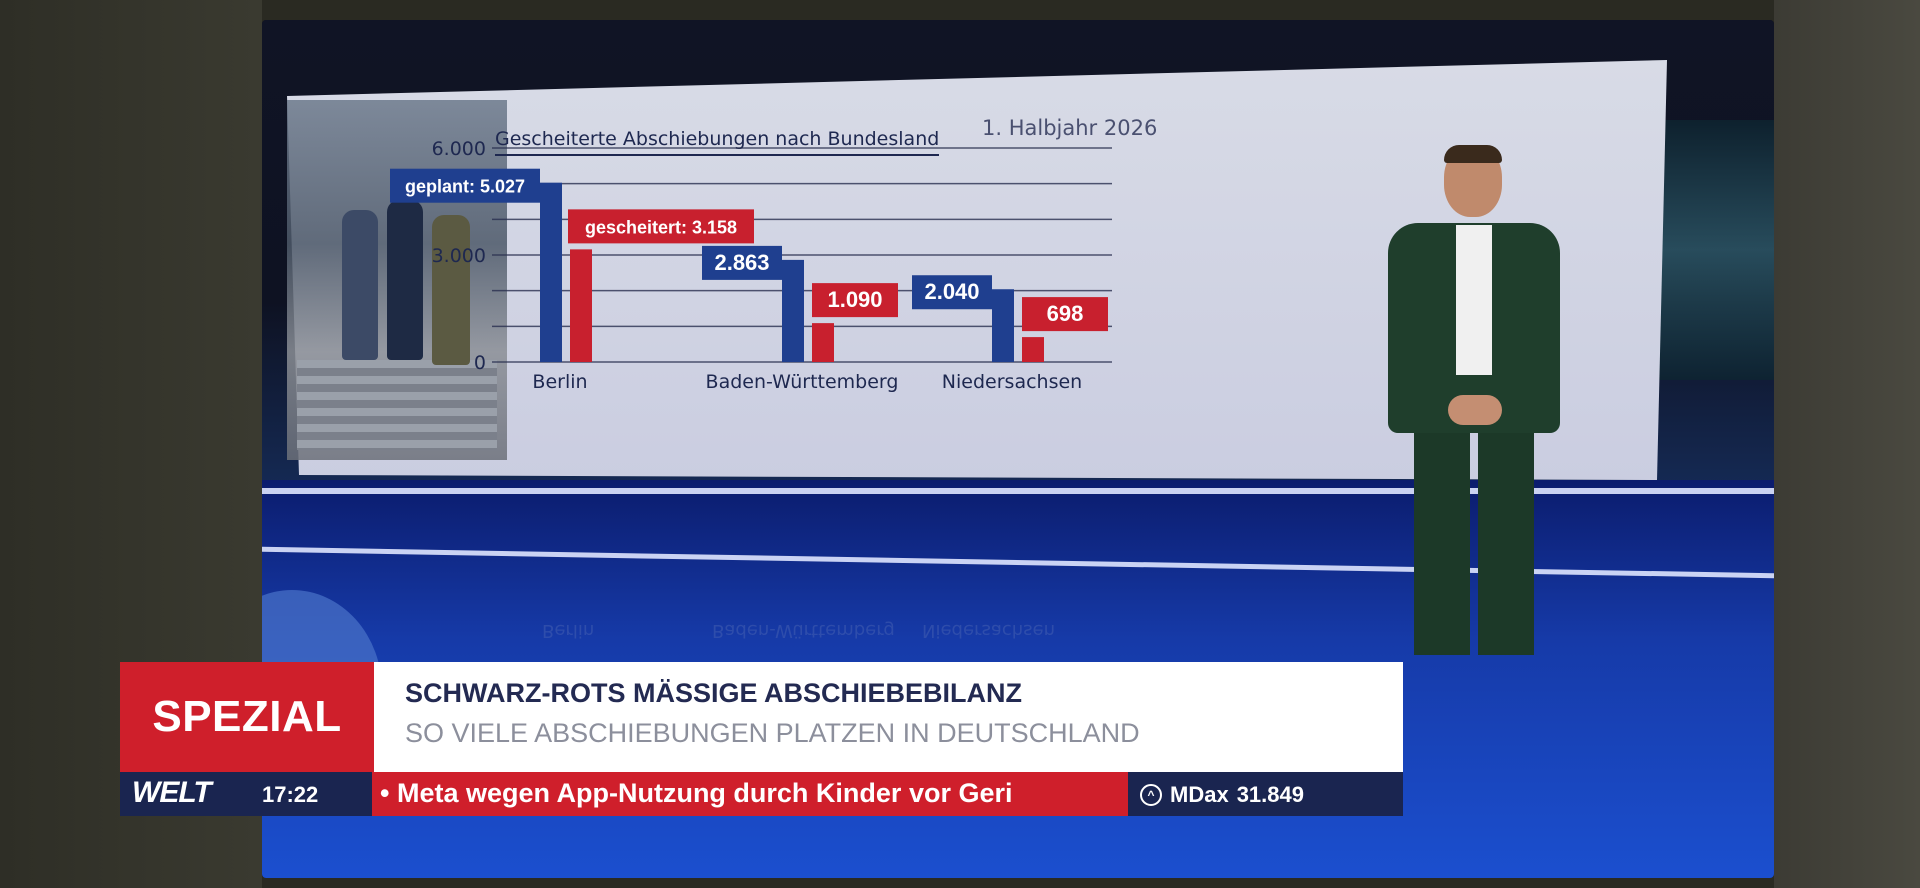 This screenshot has width=1920, height=888. What do you see at coordinates (172, 792) in the screenshot?
I see `welt-logo: WELT` at bounding box center [172, 792].